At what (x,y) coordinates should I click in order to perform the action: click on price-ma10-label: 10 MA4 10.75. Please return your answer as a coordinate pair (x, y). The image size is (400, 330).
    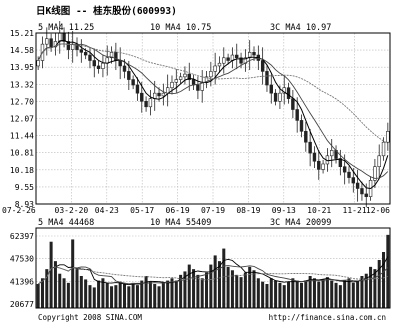
    Looking at the image, I should click on (180, 28).